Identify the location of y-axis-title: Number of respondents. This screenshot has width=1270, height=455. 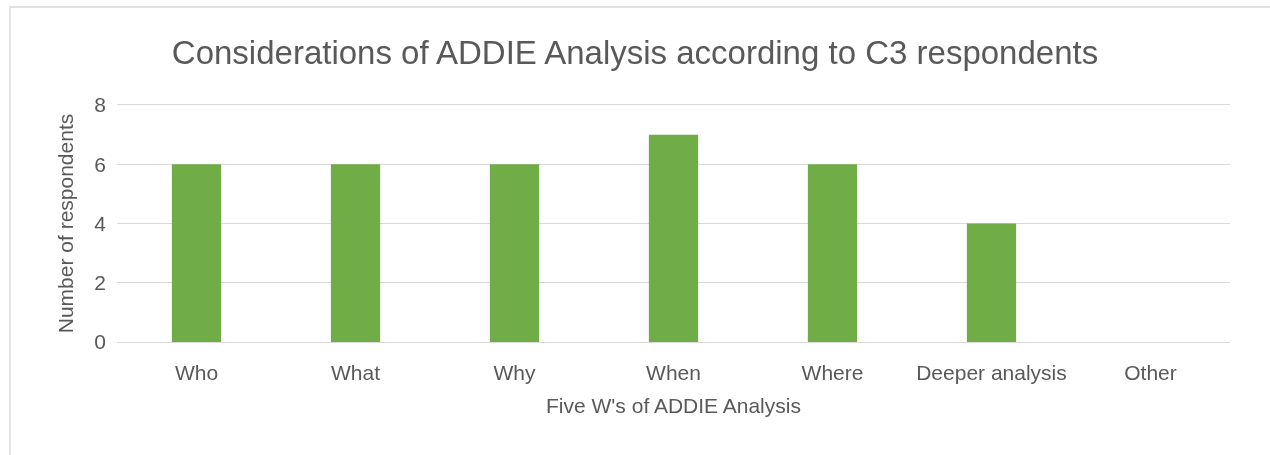
(66, 223).